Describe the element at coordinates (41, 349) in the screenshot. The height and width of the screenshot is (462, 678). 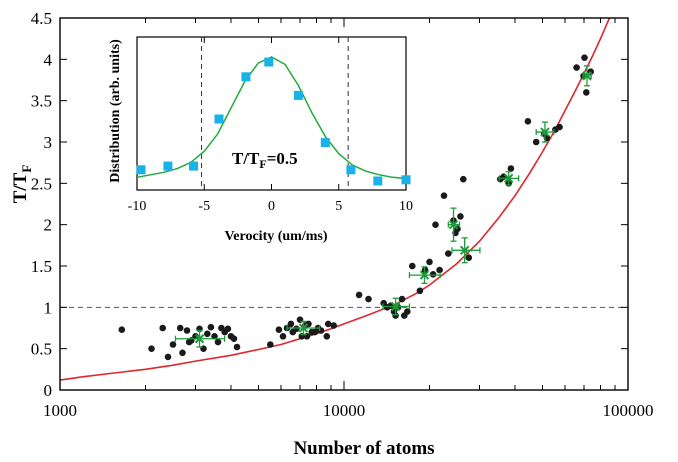
I see `y-tick-label: 0.5` at that location.